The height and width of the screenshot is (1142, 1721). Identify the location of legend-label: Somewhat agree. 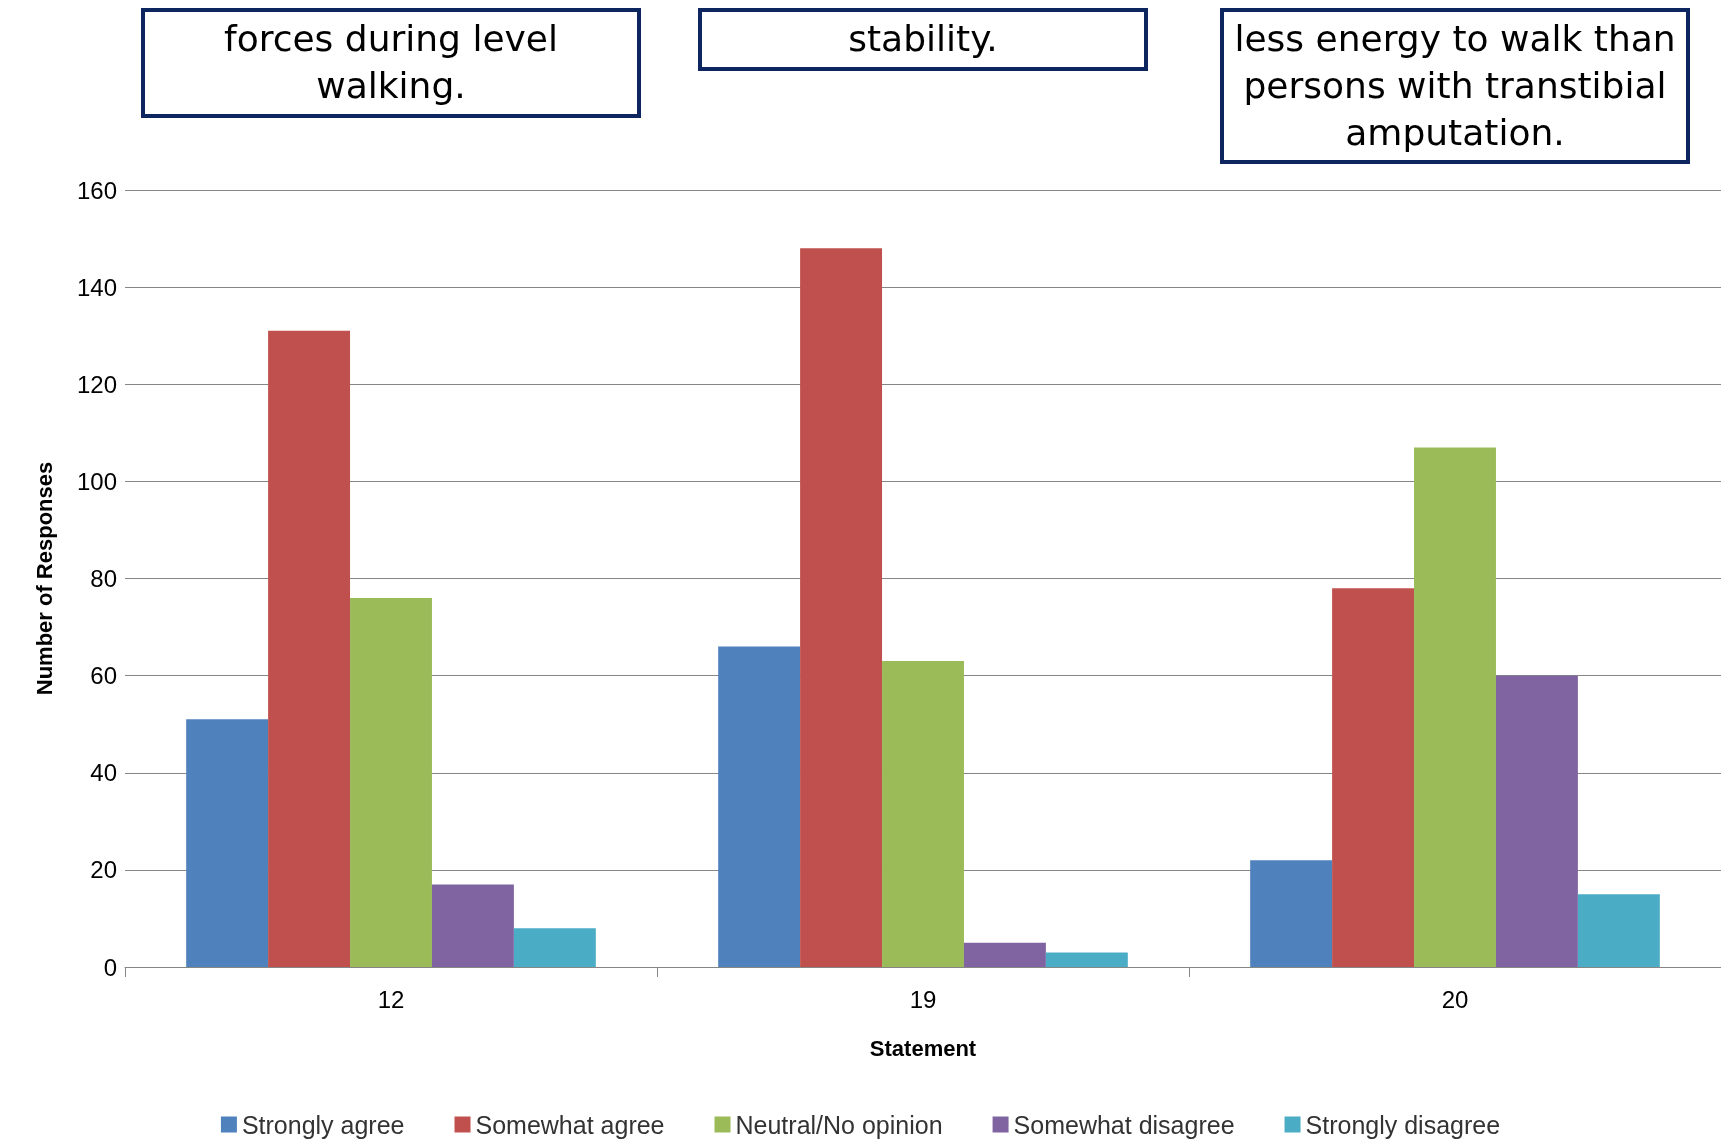
(570, 1124).